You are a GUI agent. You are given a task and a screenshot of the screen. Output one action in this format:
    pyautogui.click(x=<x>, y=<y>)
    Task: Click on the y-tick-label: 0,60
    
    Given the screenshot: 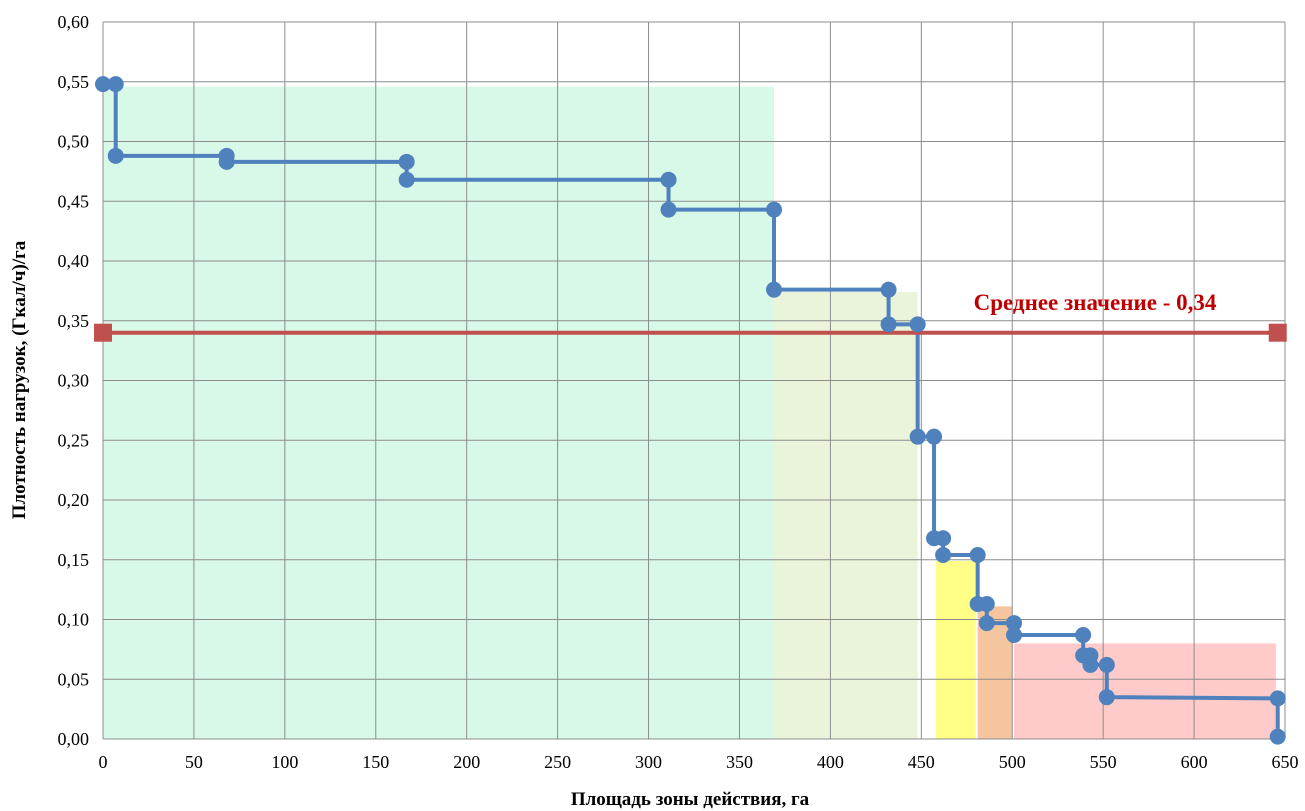 What is the action you would take?
    pyautogui.click(x=74, y=22)
    